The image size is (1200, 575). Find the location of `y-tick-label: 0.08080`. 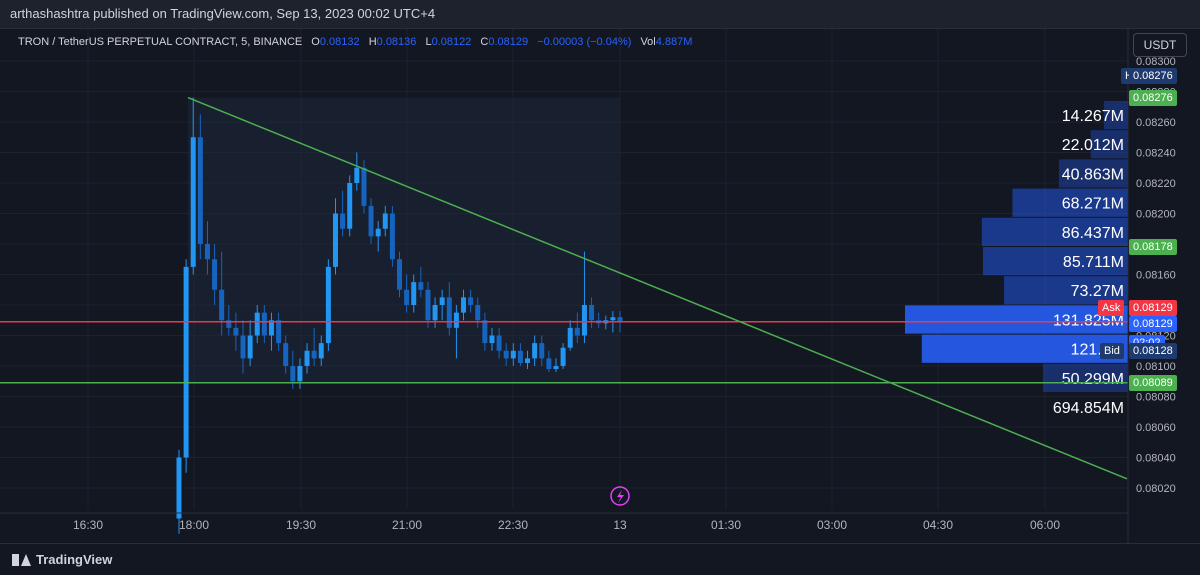

y-tick-label: 0.08080 is located at coordinates (1156, 398).